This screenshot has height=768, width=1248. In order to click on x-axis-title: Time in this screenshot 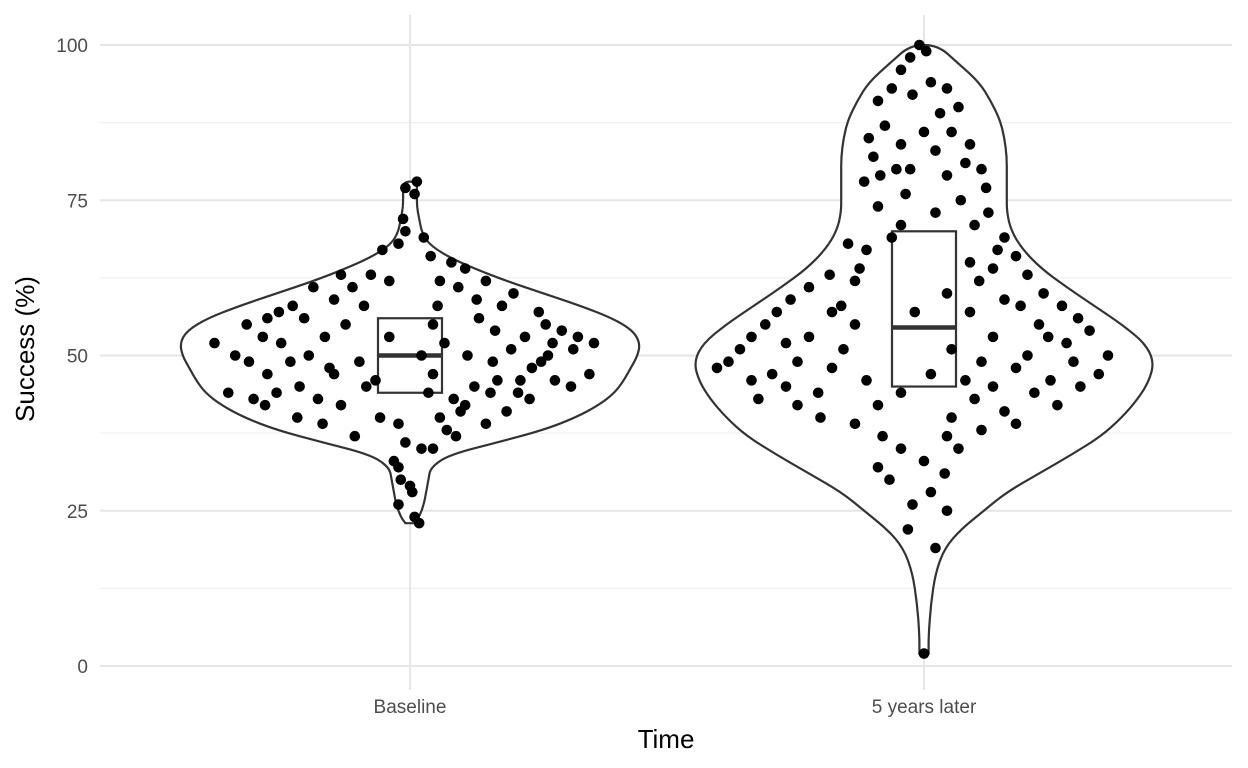, I will do `click(666, 739)`.